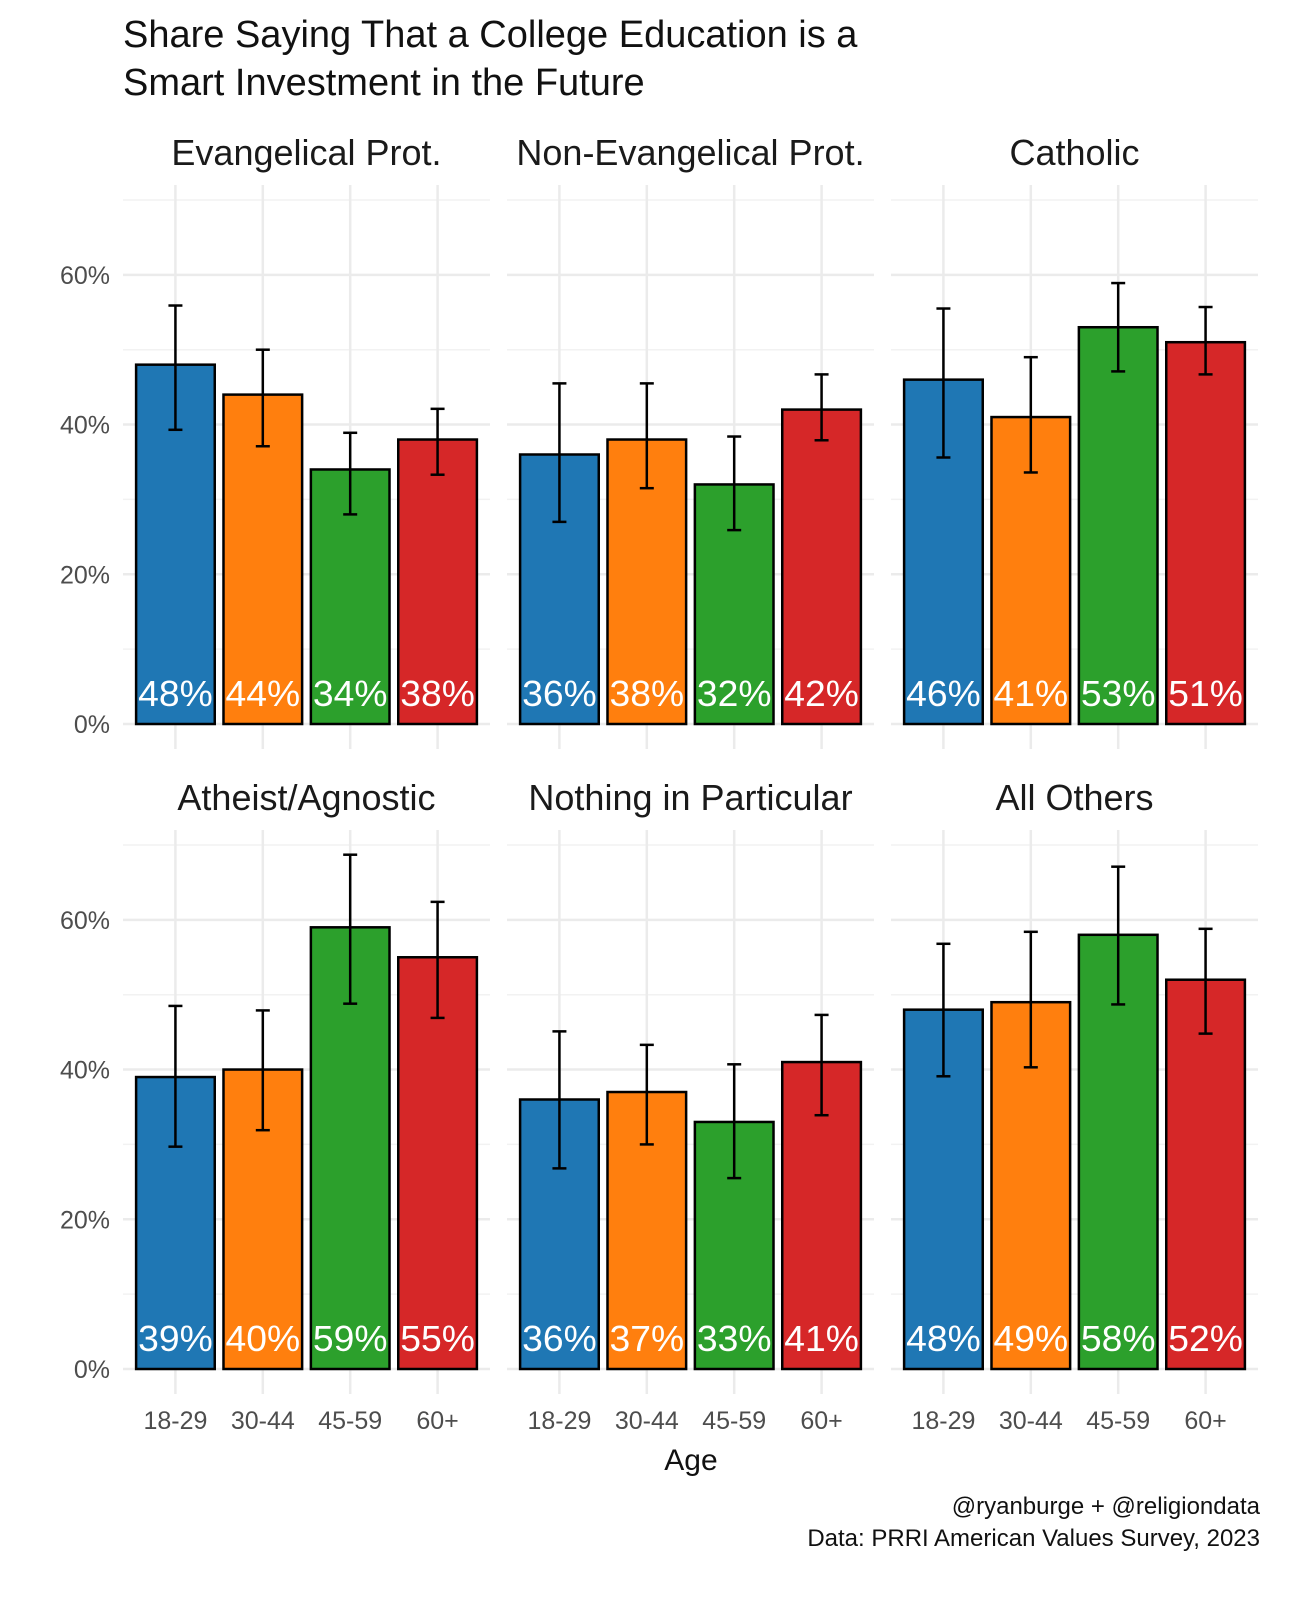 This screenshot has width=1300, height=1600. Describe the element at coordinates (1106, 1506) in the screenshot. I see `caption-credit: @ryanburge + @religiondata` at that location.